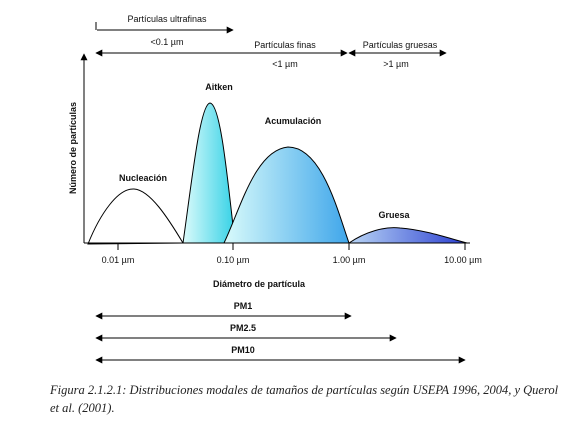 This screenshot has height=437, width=588. What do you see at coordinates (219, 87) in the screenshot?
I see `aitken-label: Aitken` at bounding box center [219, 87].